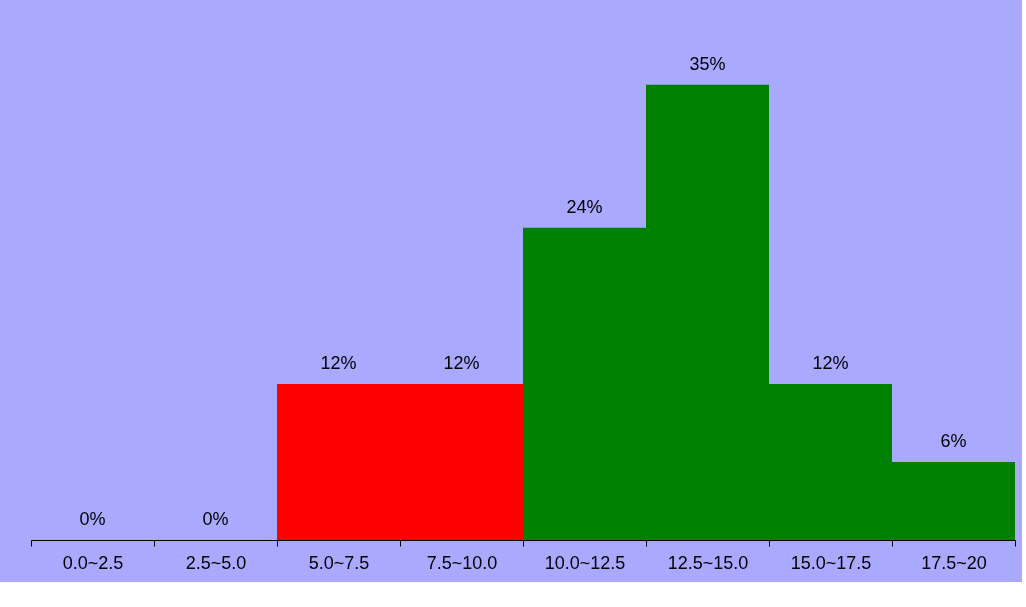 This screenshot has width=1026, height=607. What do you see at coordinates (585, 562) in the screenshot?
I see `x-tick-label: 10.0~12.5` at bounding box center [585, 562].